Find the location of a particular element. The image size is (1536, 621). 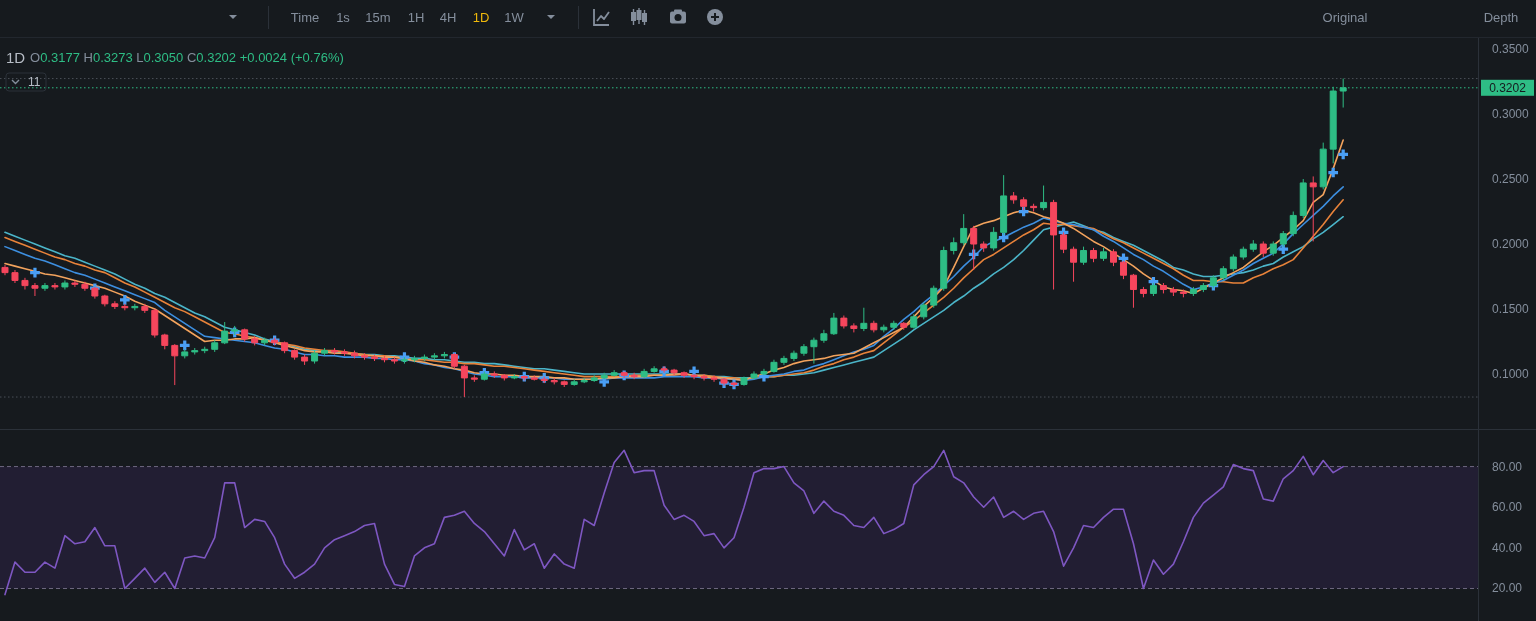

y-tick-label: 0.1000 is located at coordinates (1511, 374).